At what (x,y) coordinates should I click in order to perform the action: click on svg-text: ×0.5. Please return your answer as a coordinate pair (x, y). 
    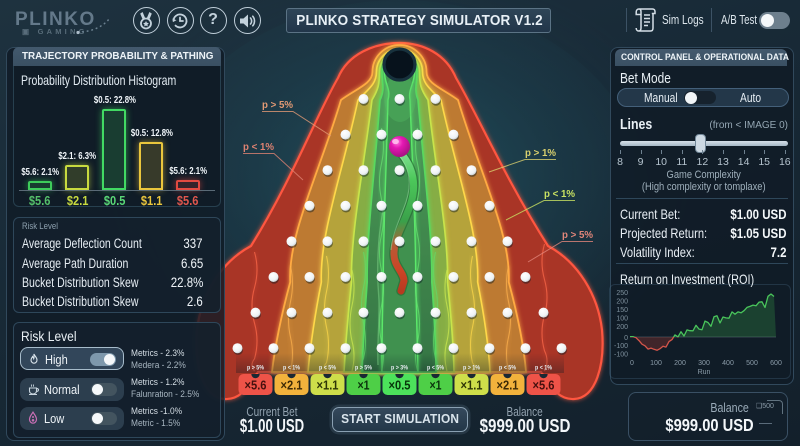
    Looking at the image, I should click on (400, 385).